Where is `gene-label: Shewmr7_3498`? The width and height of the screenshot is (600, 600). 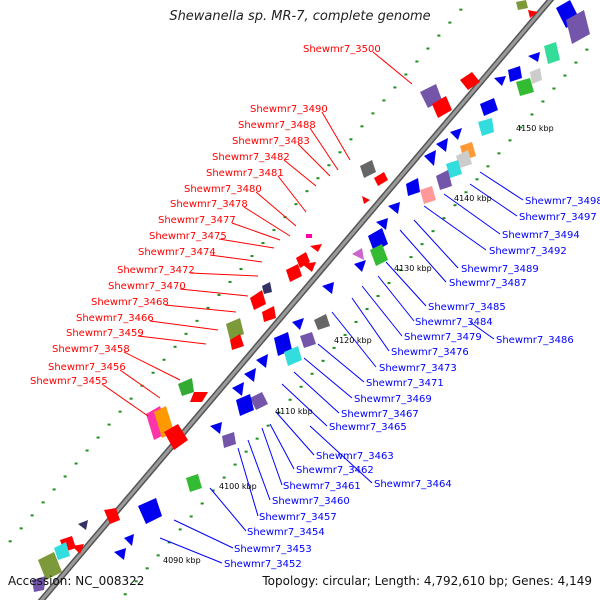 gene-label: Shewmr7_3498 is located at coordinates (562, 201).